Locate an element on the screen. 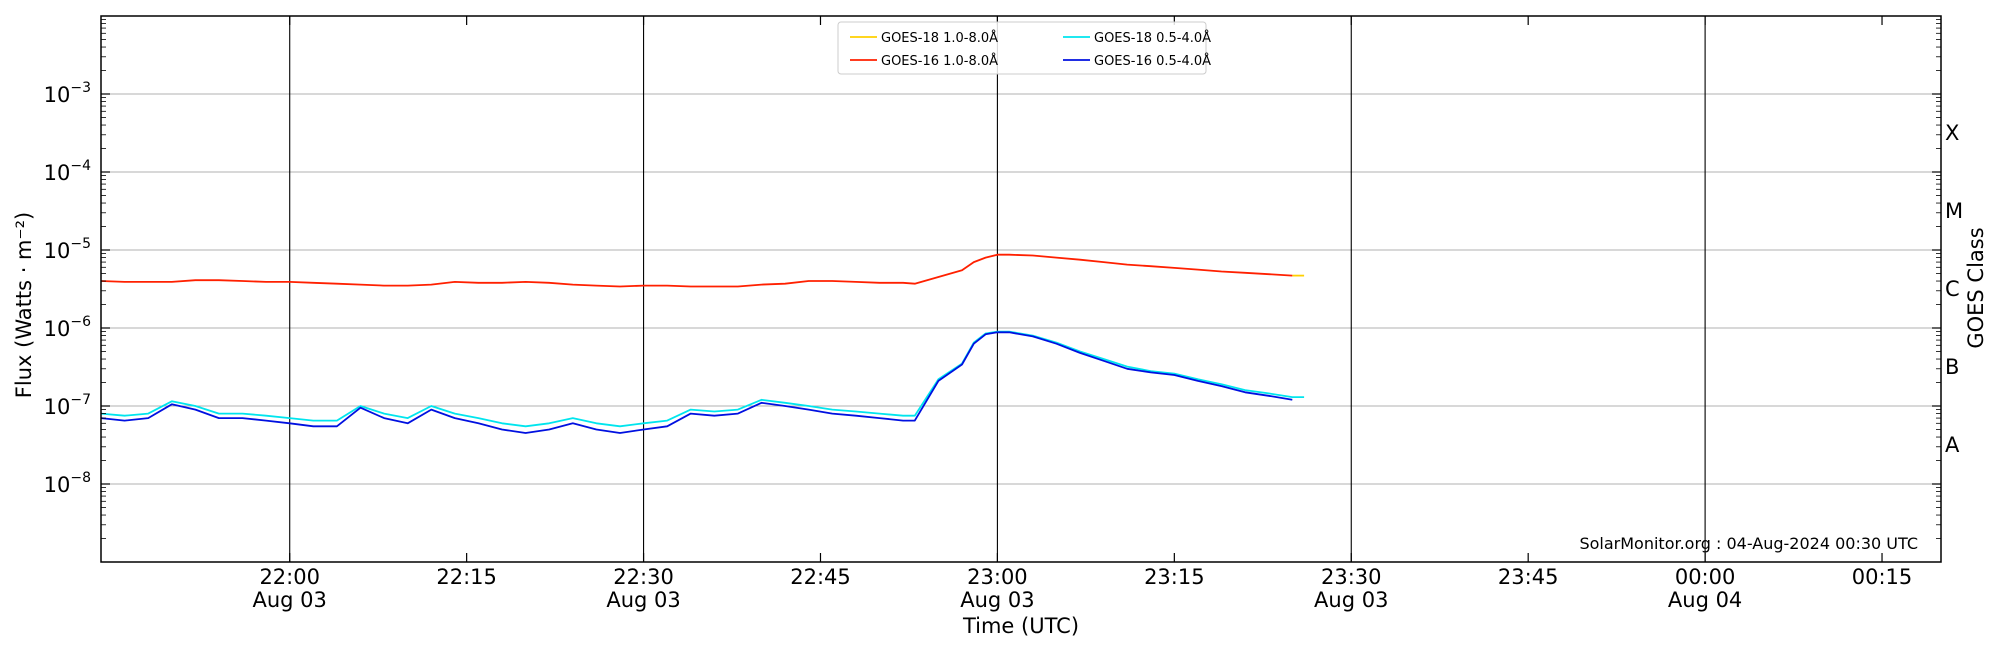  goes-class-label: B is located at coordinates (1952, 367).